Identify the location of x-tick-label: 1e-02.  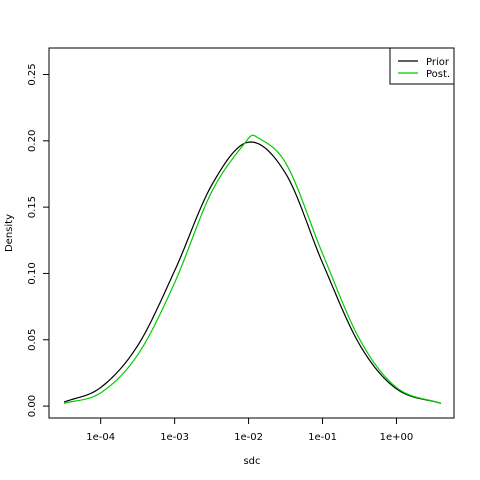
(248, 437).